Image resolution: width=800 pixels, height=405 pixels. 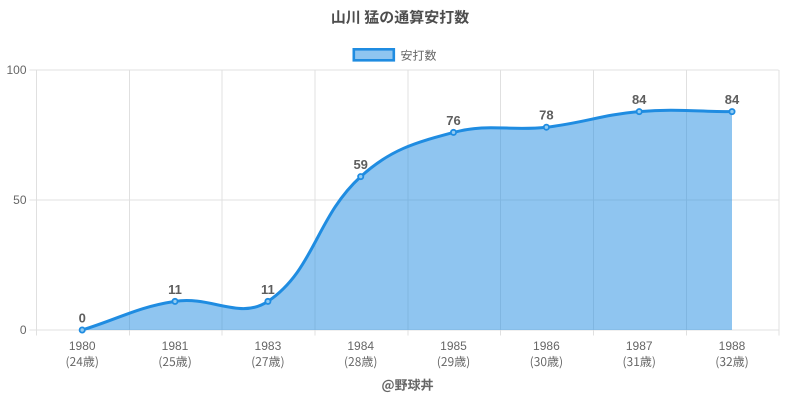 I want to click on svg-text: 76, so click(x=453, y=120).